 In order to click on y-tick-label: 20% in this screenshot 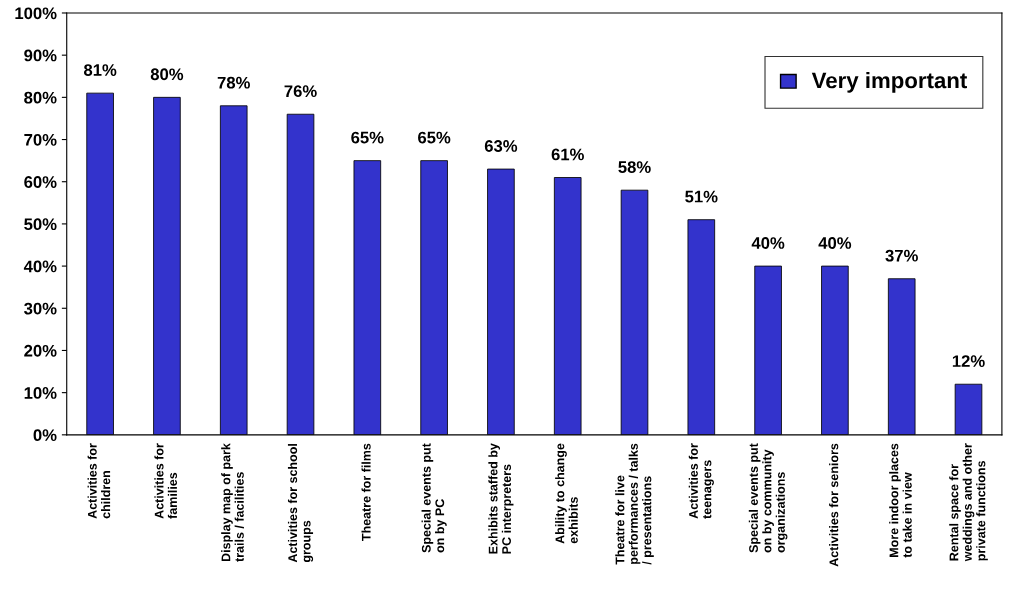, I will do `click(40, 350)`.